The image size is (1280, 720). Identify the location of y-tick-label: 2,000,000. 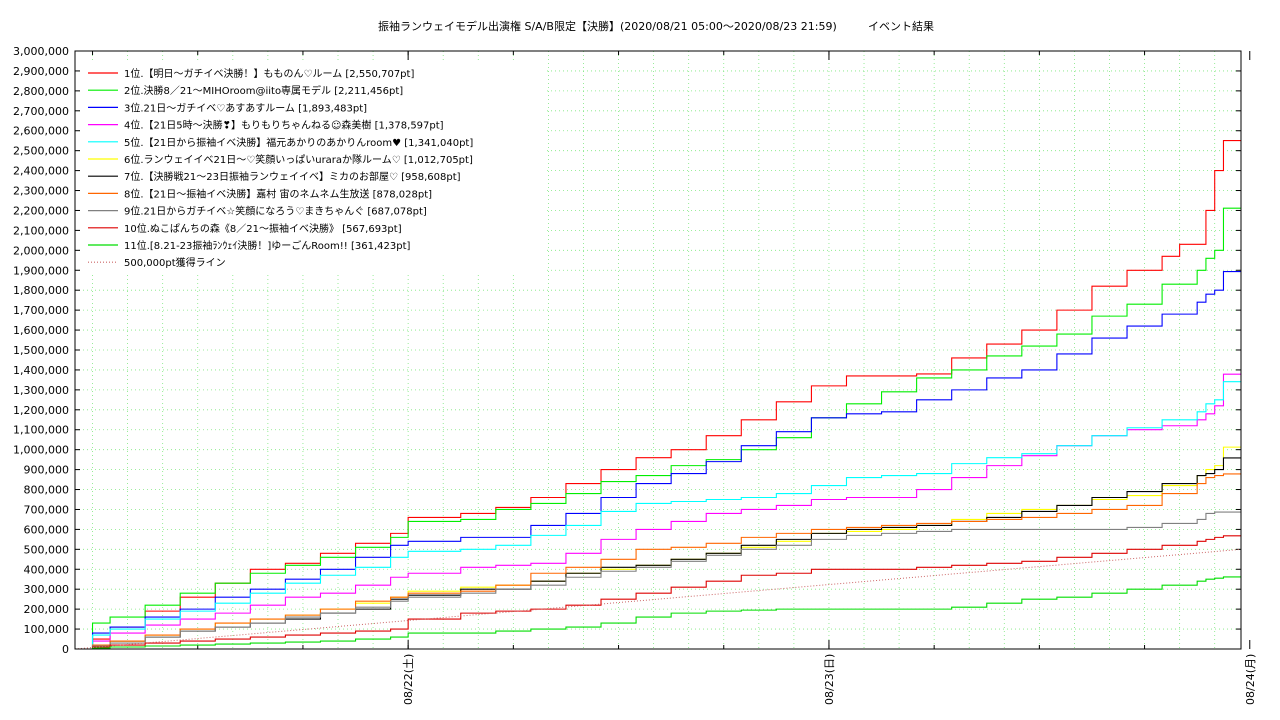
(41, 250).